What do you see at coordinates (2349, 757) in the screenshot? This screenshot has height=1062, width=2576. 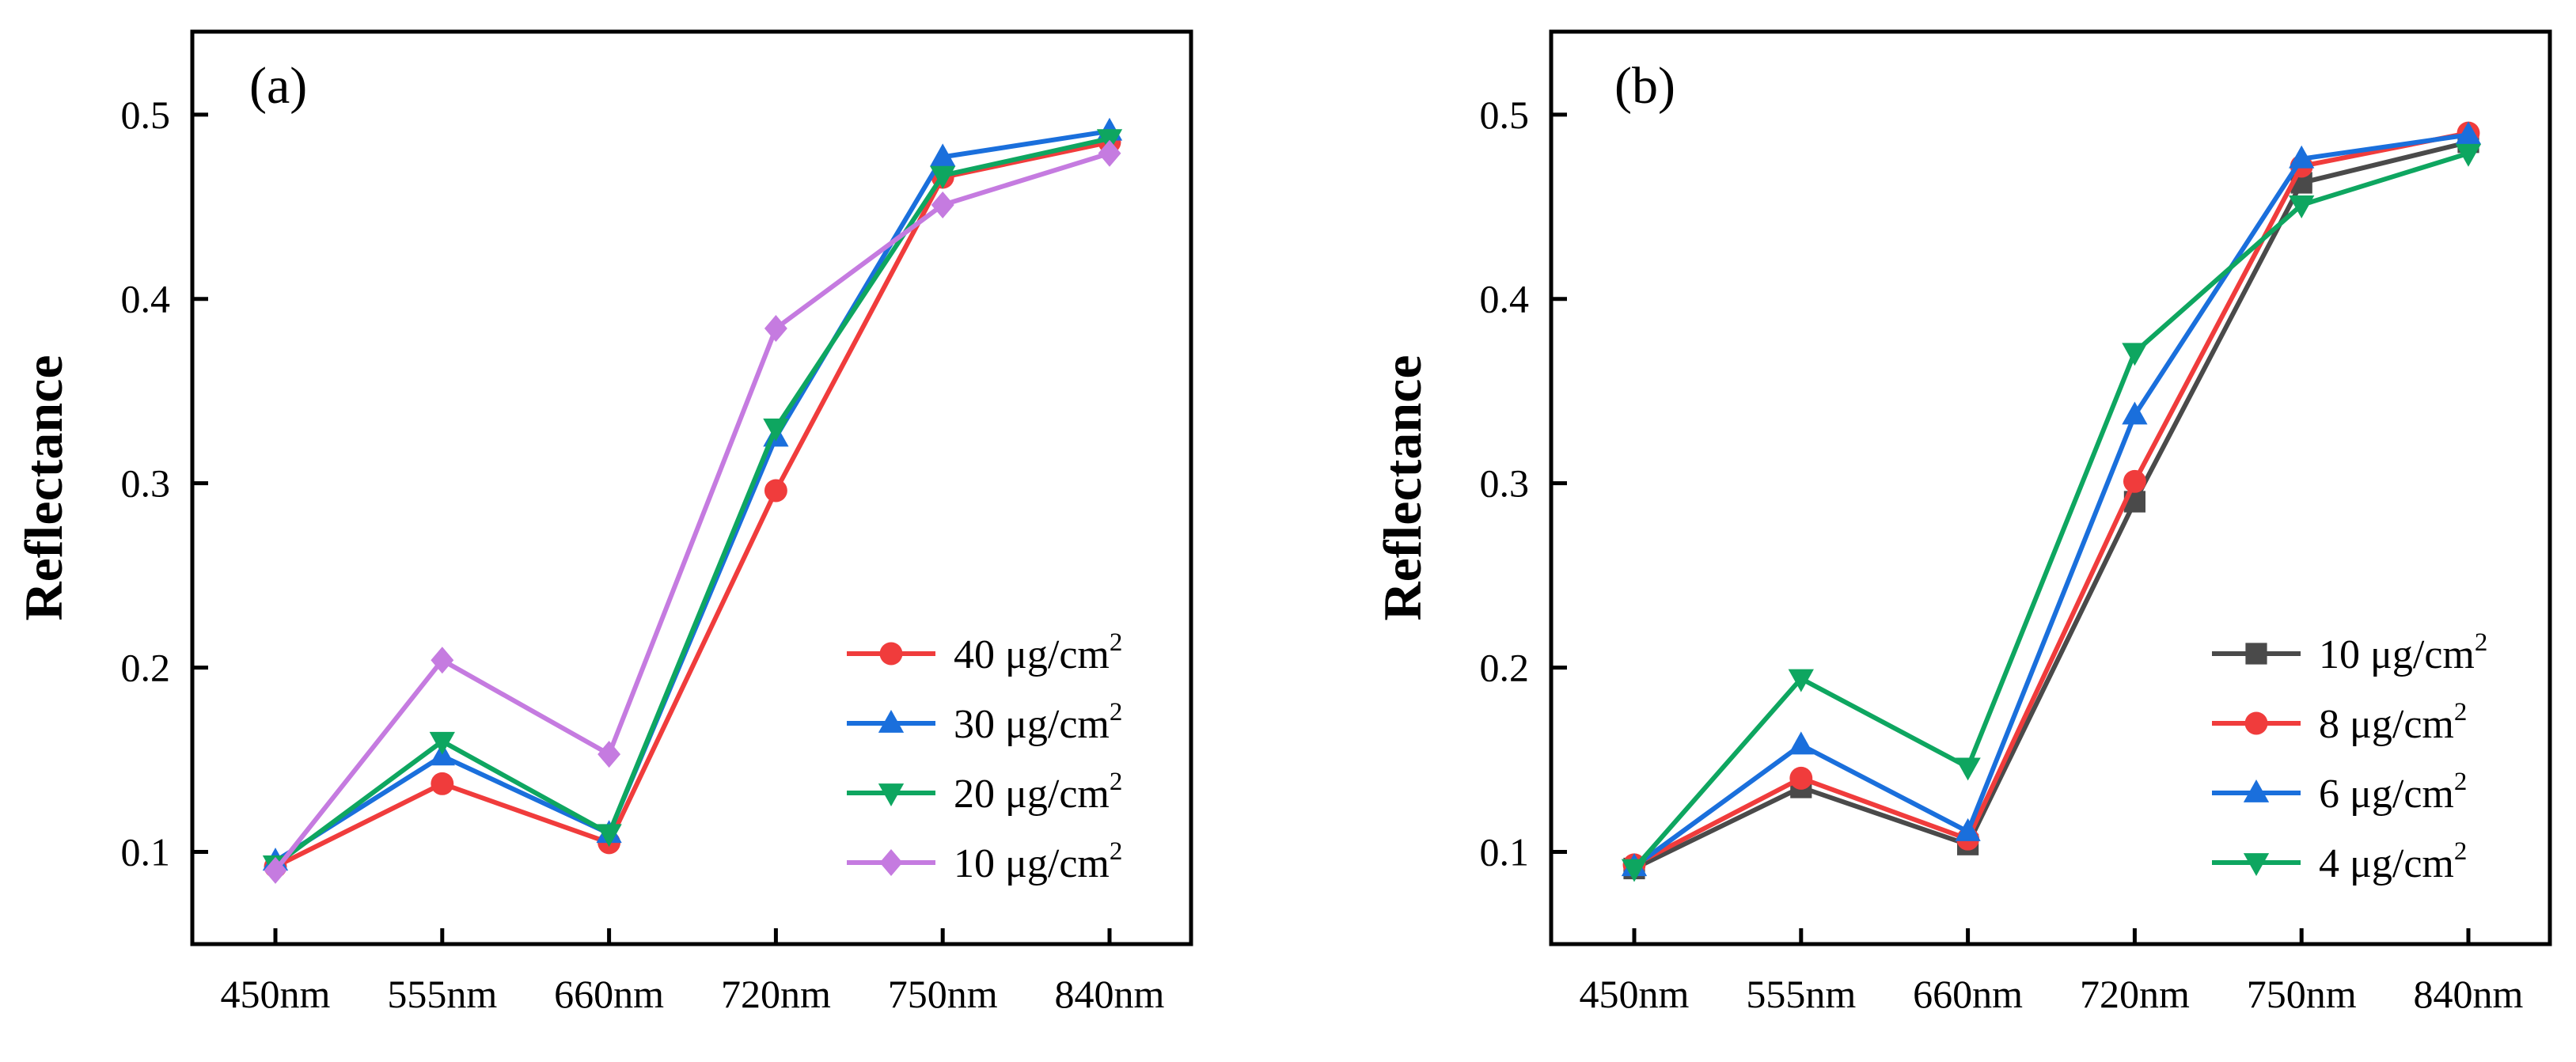 I see `legend: 10 μg/cm2 8 μg/cm2 6 μg/cm2 4 μg/cm2` at bounding box center [2349, 757].